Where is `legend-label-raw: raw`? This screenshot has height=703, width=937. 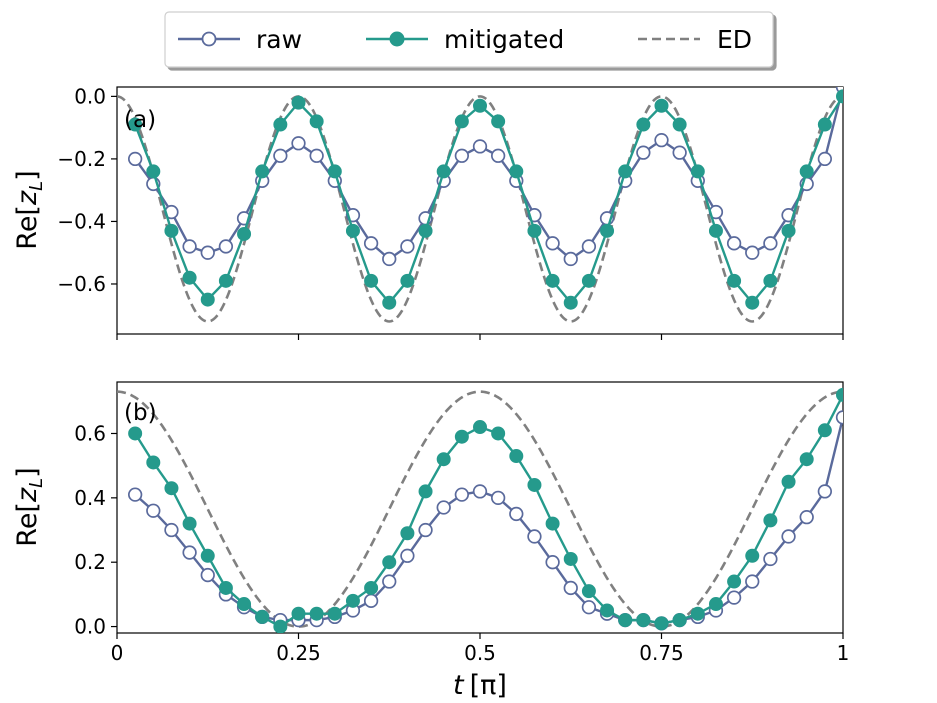
legend-label-raw: raw is located at coordinates (279, 39).